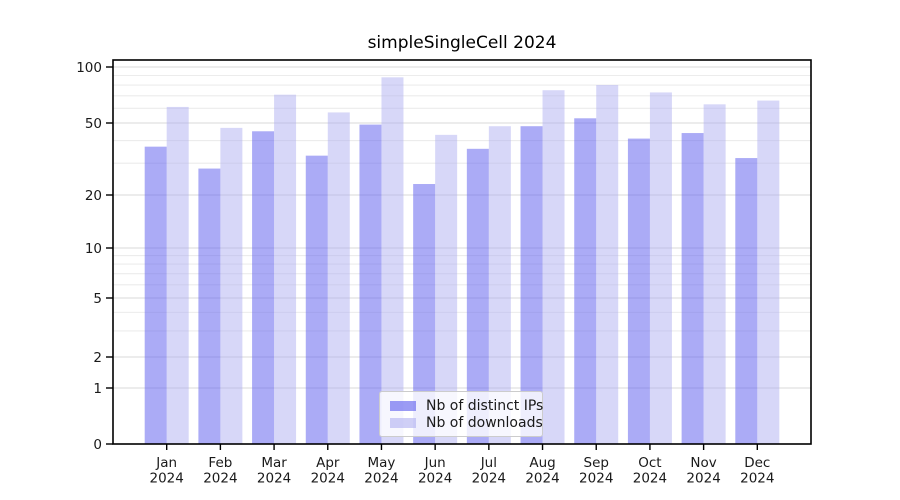  What do you see at coordinates (403, 422) in the screenshot?
I see `legend-swatch-downloads` at bounding box center [403, 422].